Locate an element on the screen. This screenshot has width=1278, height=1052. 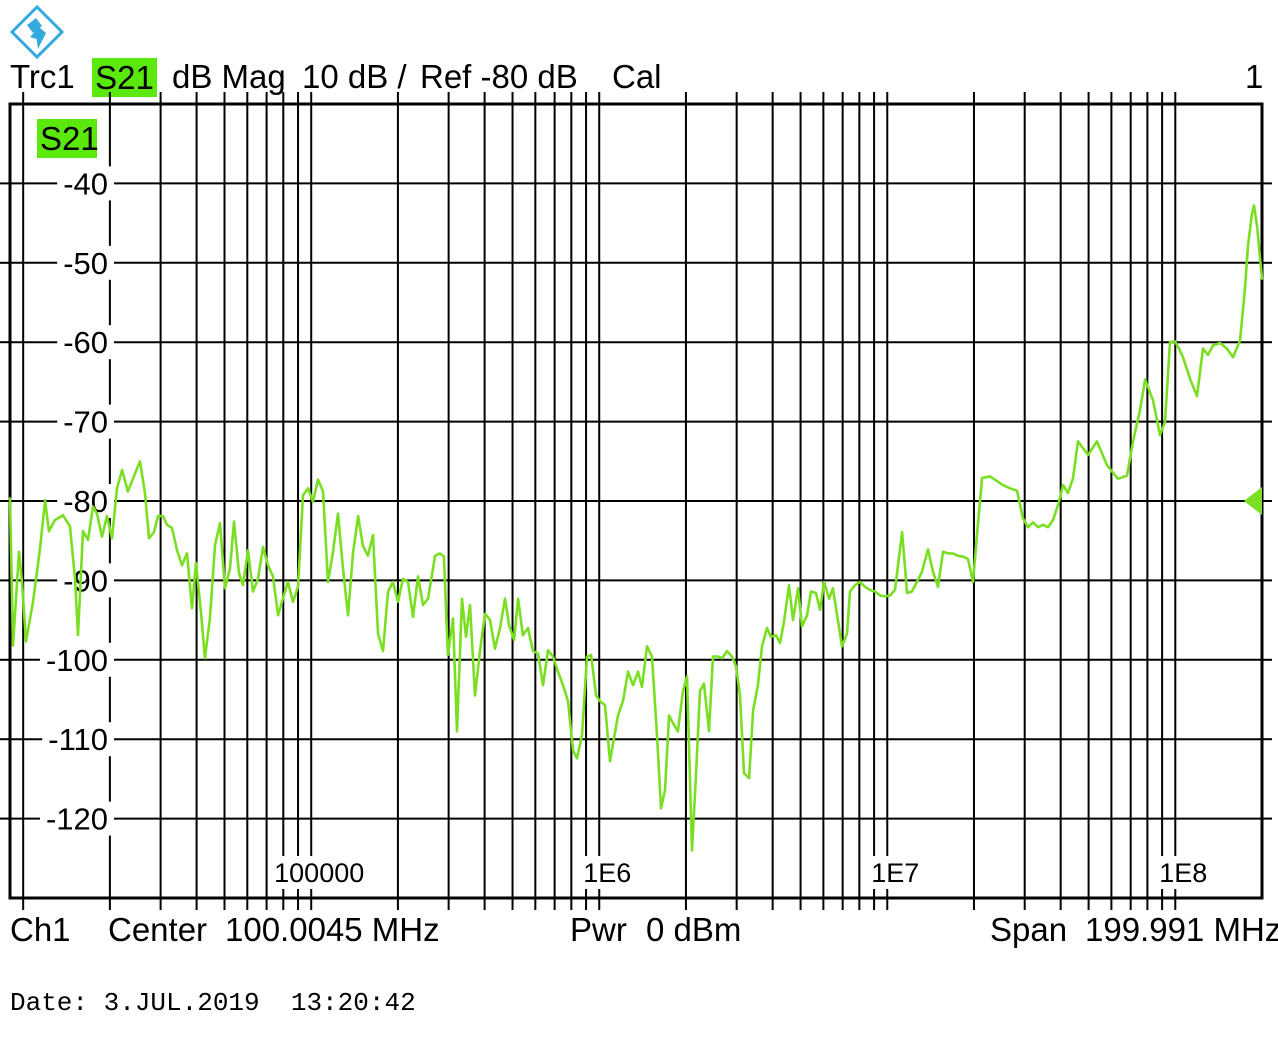
center-value: 100.0045 MHz is located at coordinates (332, 929).